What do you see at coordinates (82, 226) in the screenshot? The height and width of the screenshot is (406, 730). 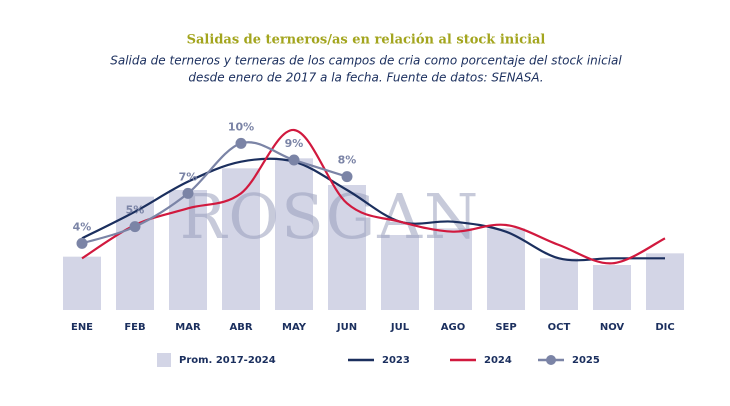 I see `data-label: 4%` at bounding box center [82, 226].